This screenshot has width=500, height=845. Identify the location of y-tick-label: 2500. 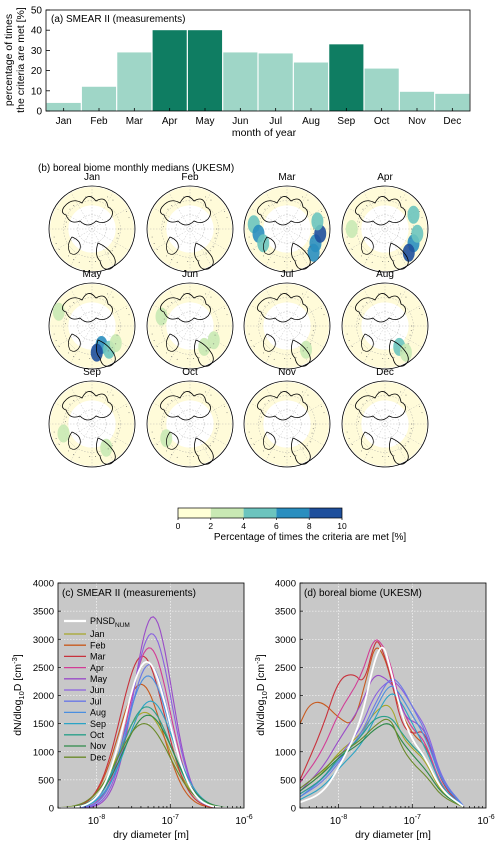
(43, 668).